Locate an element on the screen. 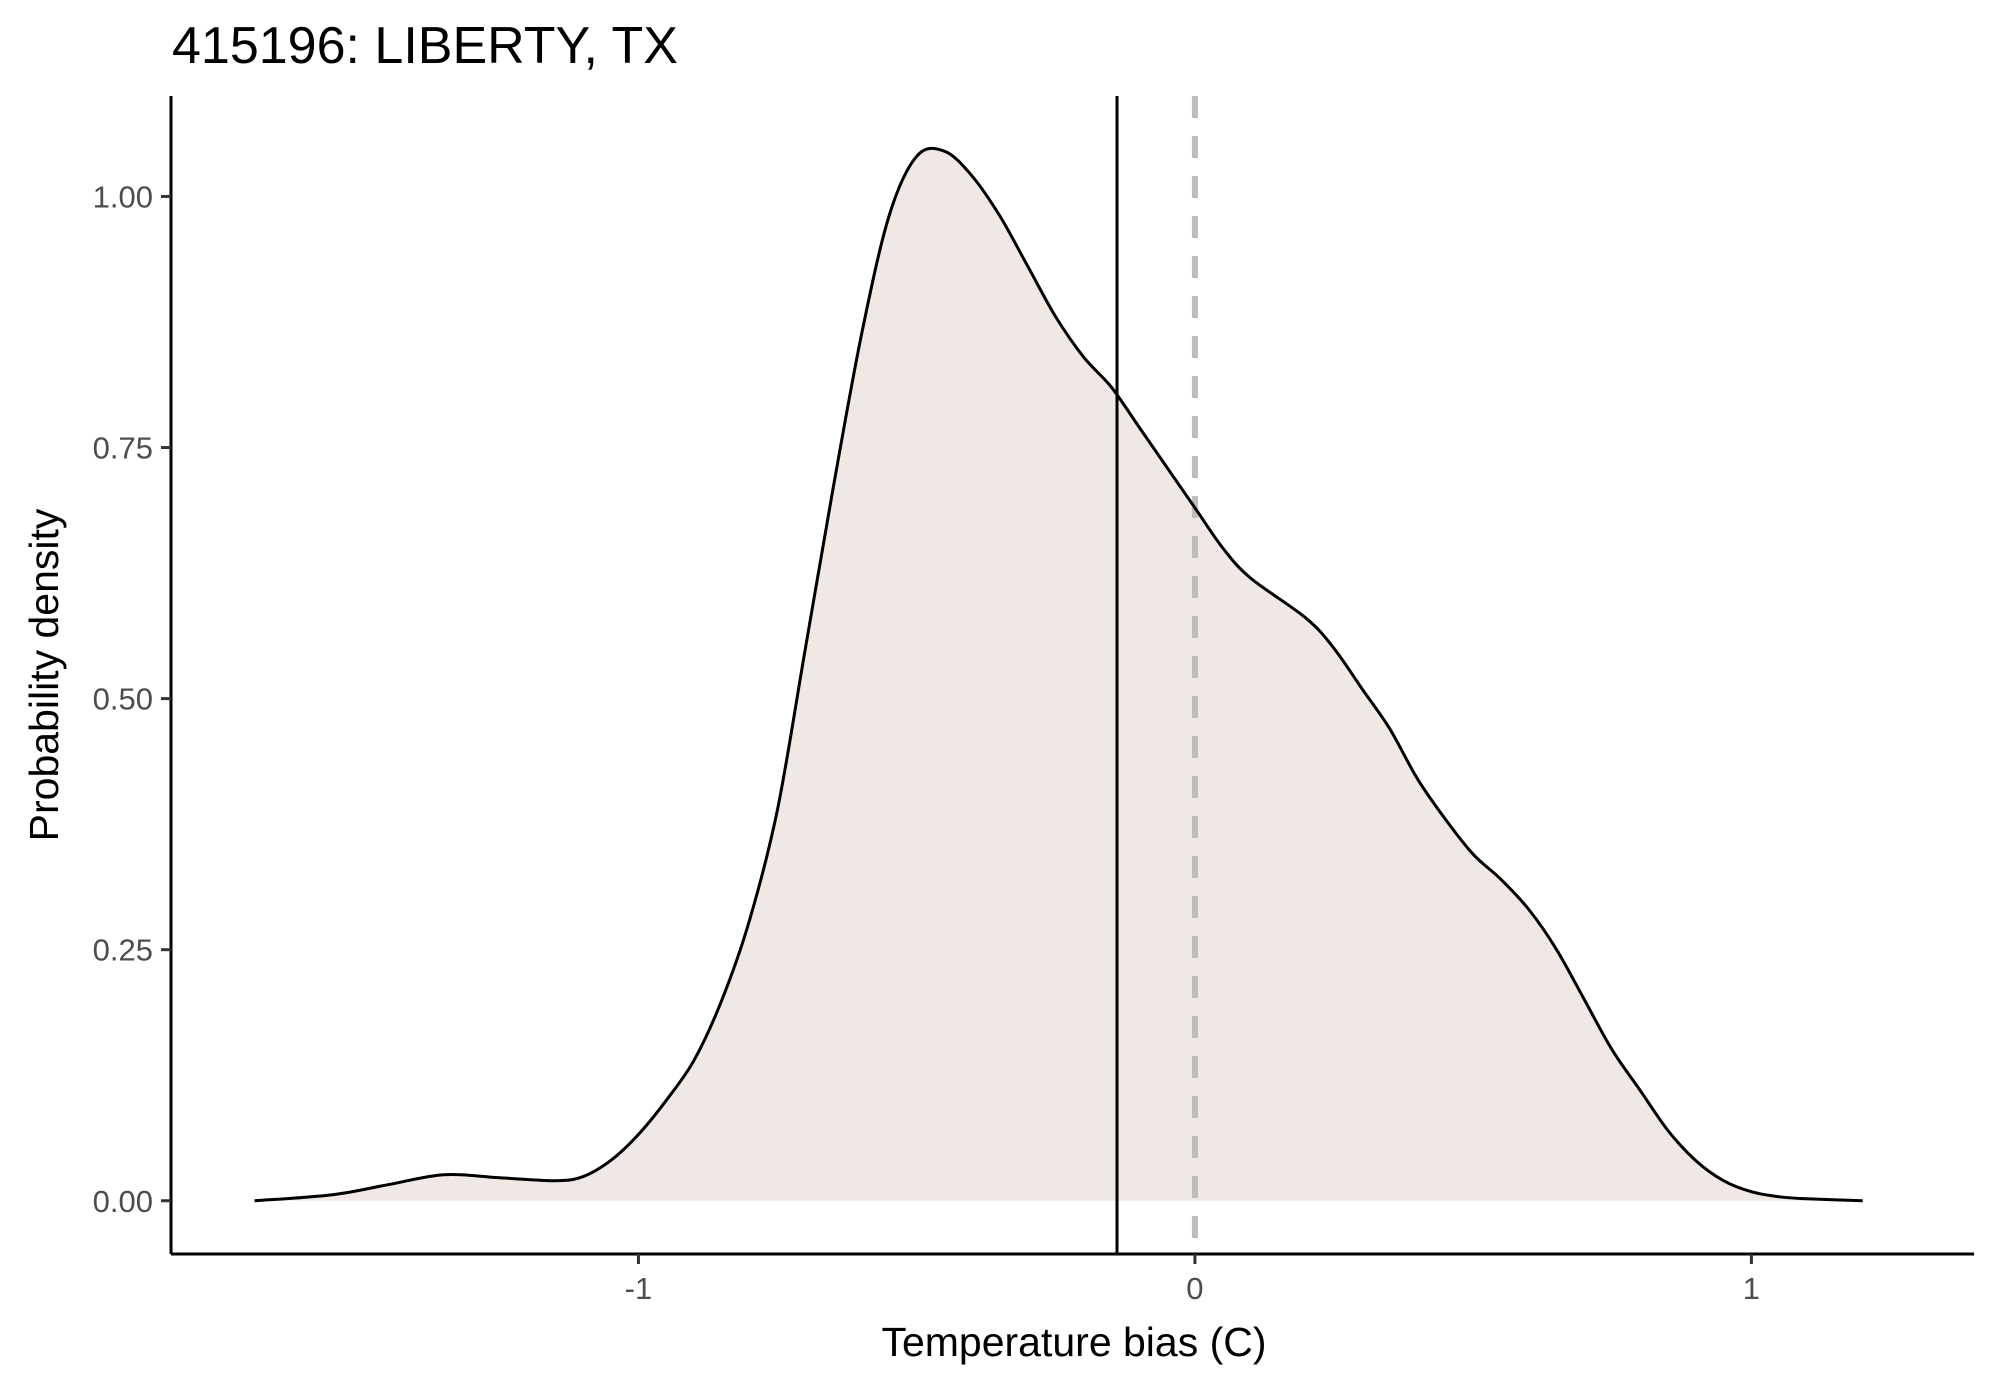 The height and width of the screenshot is (1384, 1990). chart-title: 415196: LIBERTY, TX is located at coordinates (425, 46).